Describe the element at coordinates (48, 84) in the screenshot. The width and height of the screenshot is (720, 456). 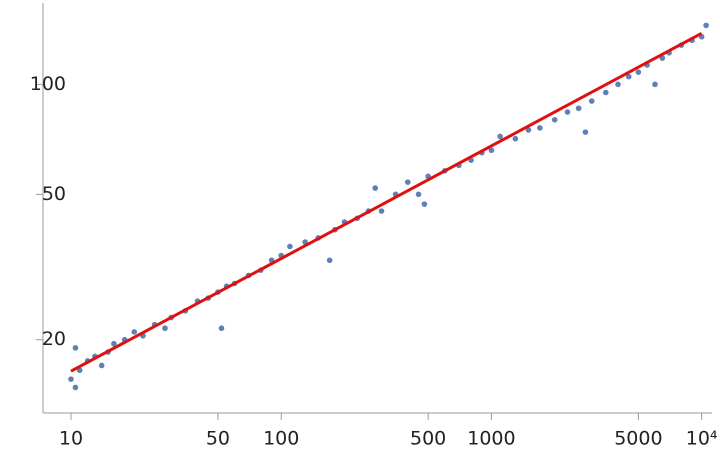
I see `y-tick-label: 100` at that location.